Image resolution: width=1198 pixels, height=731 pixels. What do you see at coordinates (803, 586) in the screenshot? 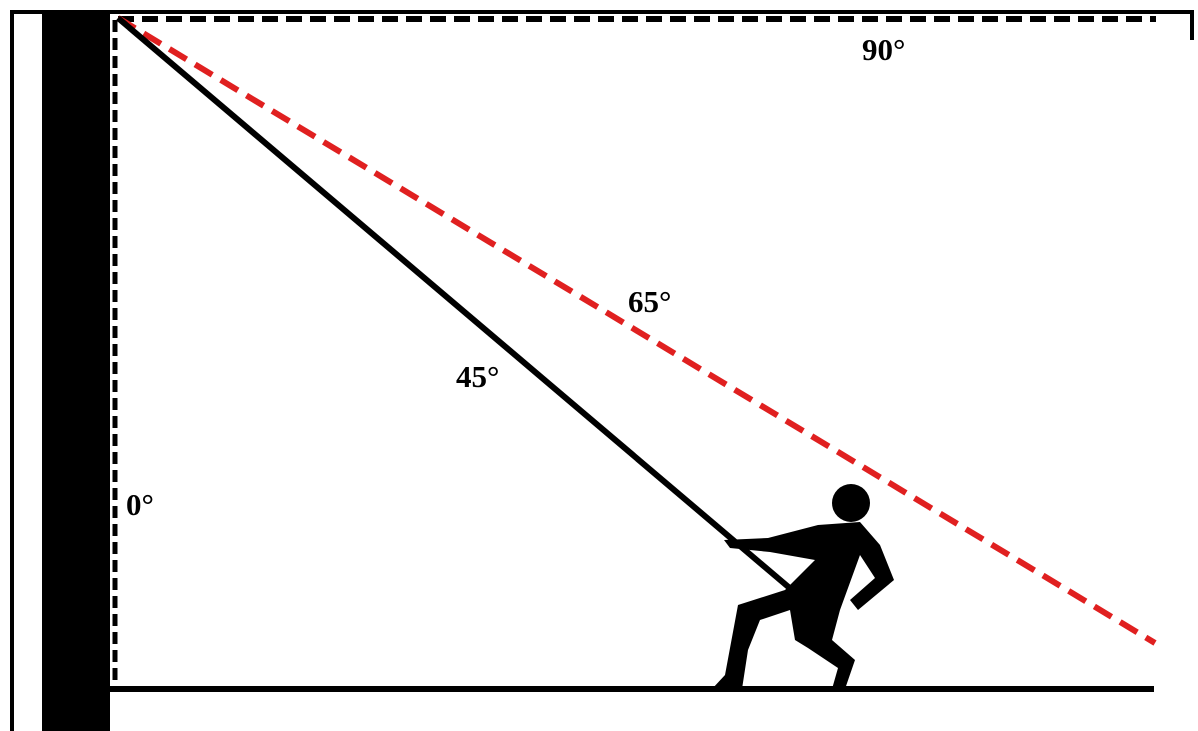
I see `person` at bounding box center [803, 586].